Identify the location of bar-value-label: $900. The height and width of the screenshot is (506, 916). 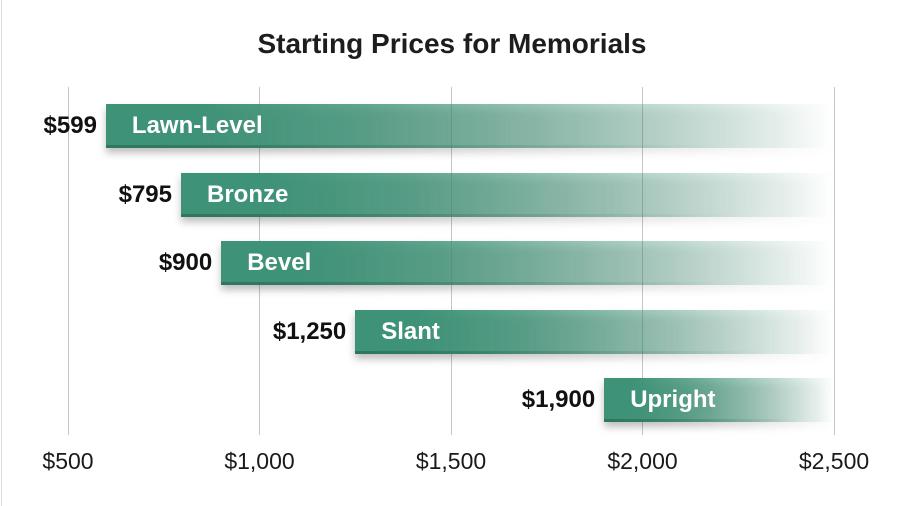
(185, 262).